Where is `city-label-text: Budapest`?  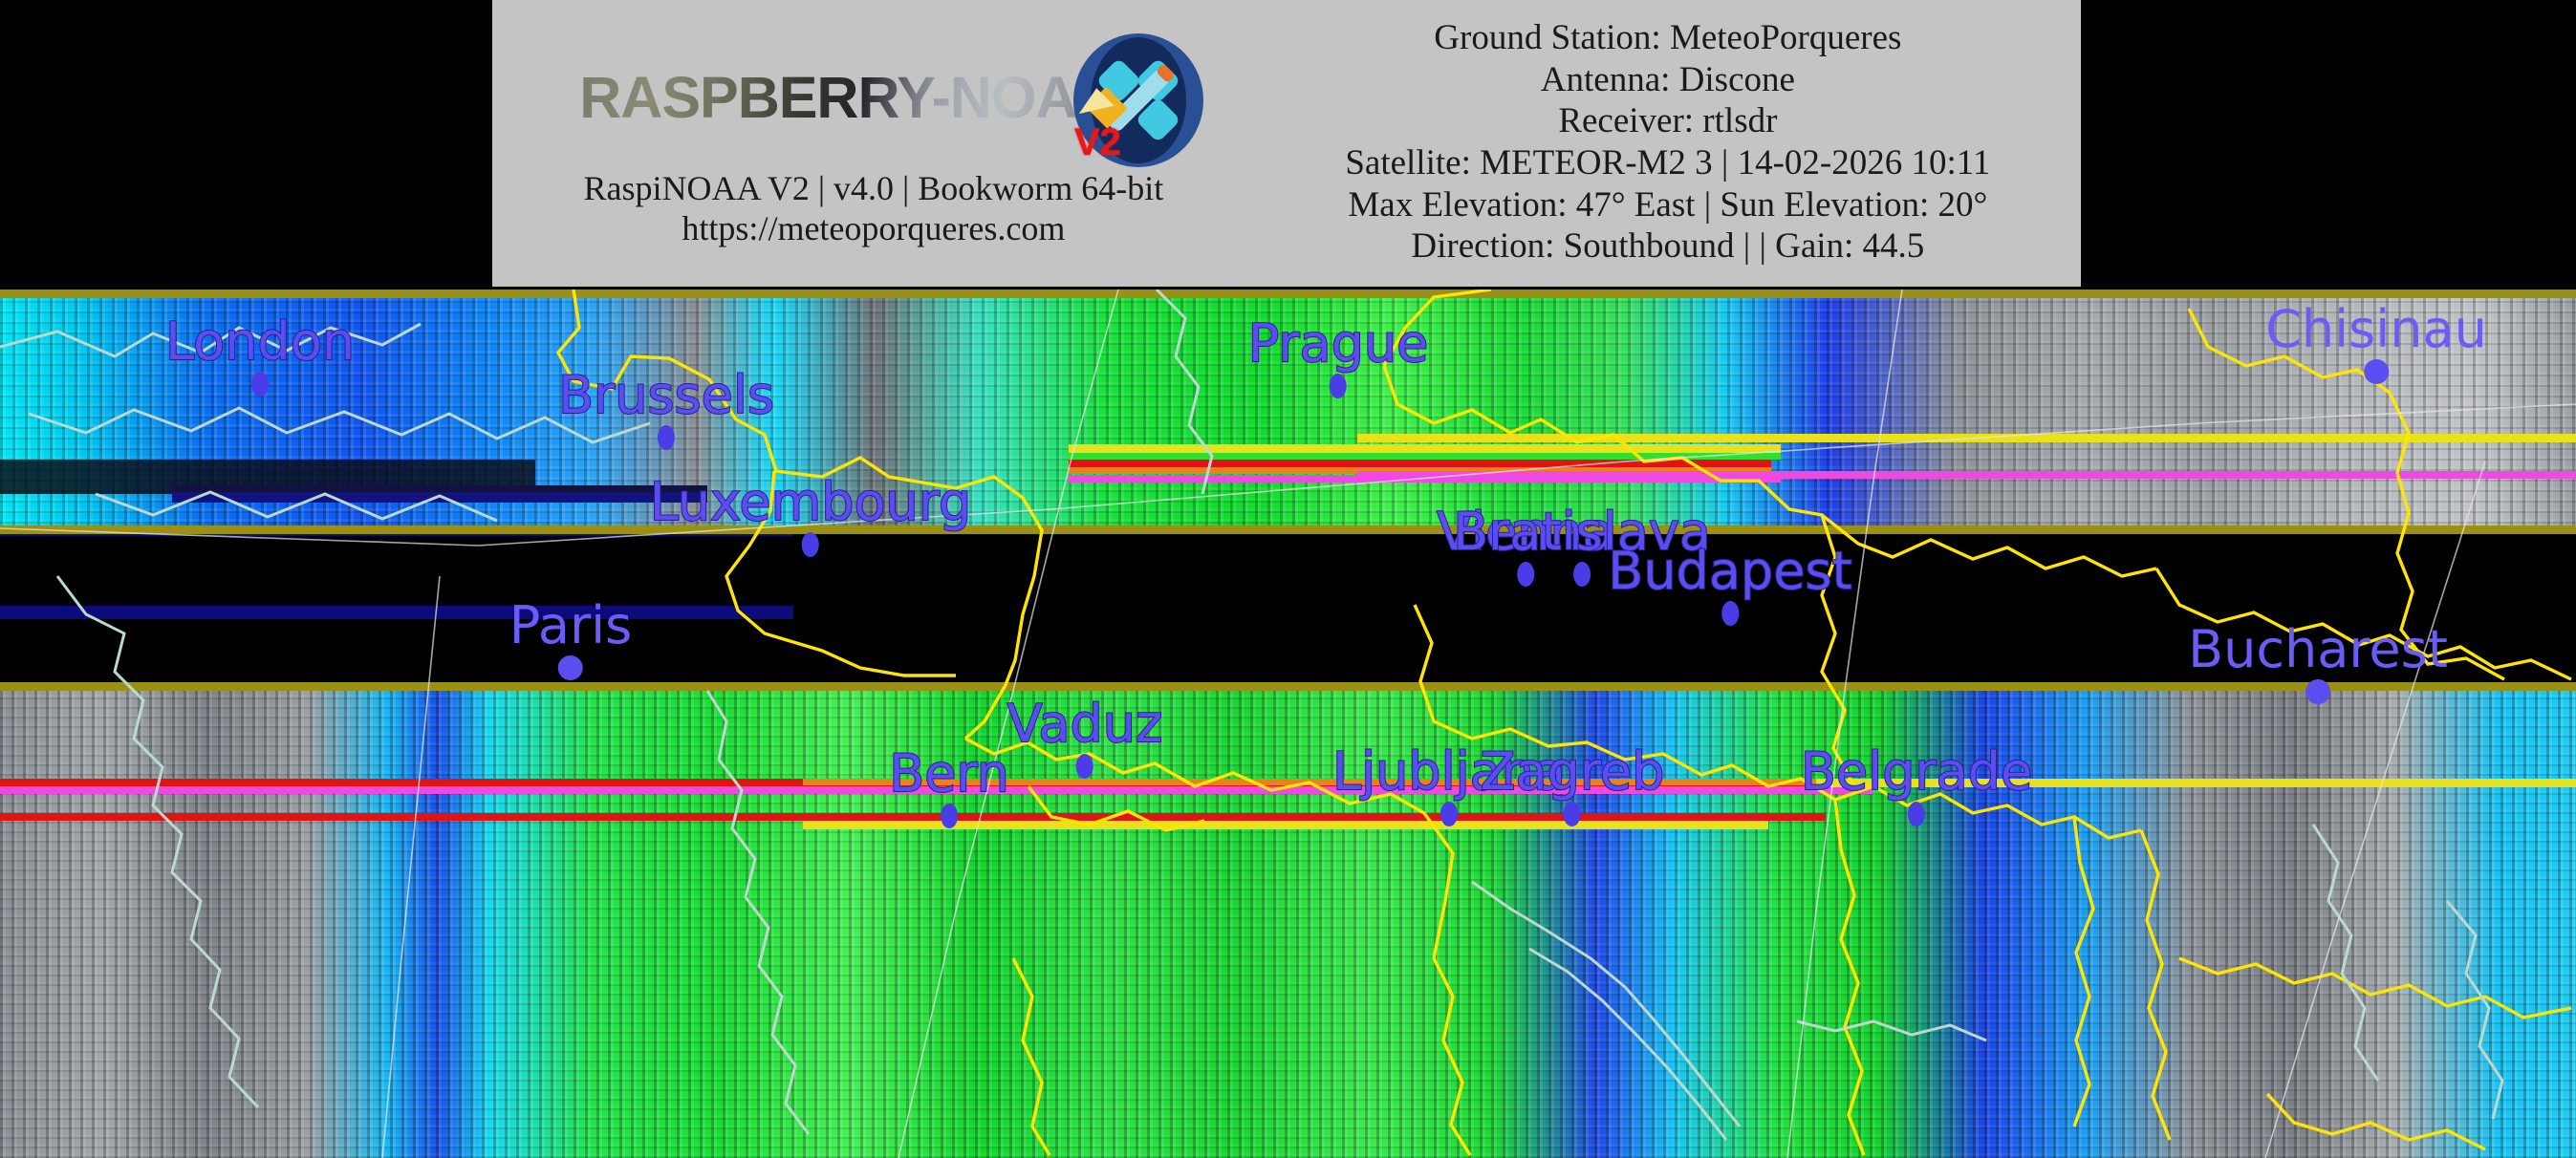
city-label-text: Budapest is located at coordinates (1729, 571).